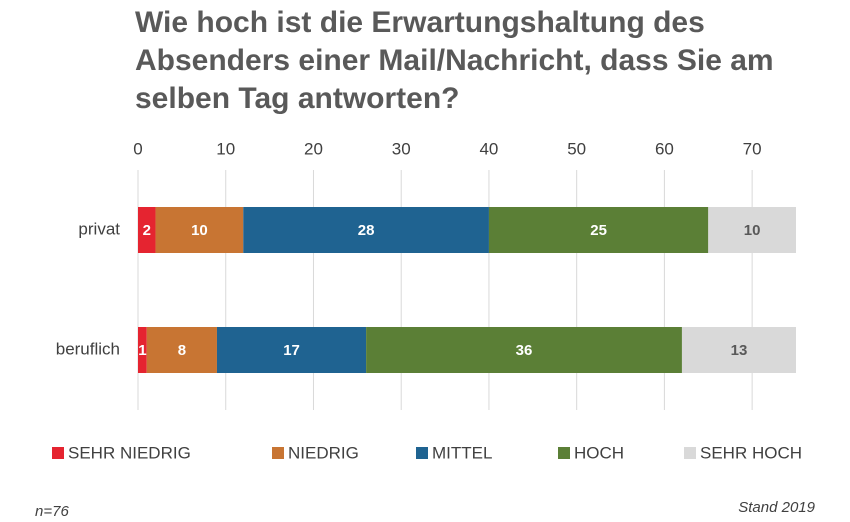  I want to click on data-label: 2, so click(147, 230).